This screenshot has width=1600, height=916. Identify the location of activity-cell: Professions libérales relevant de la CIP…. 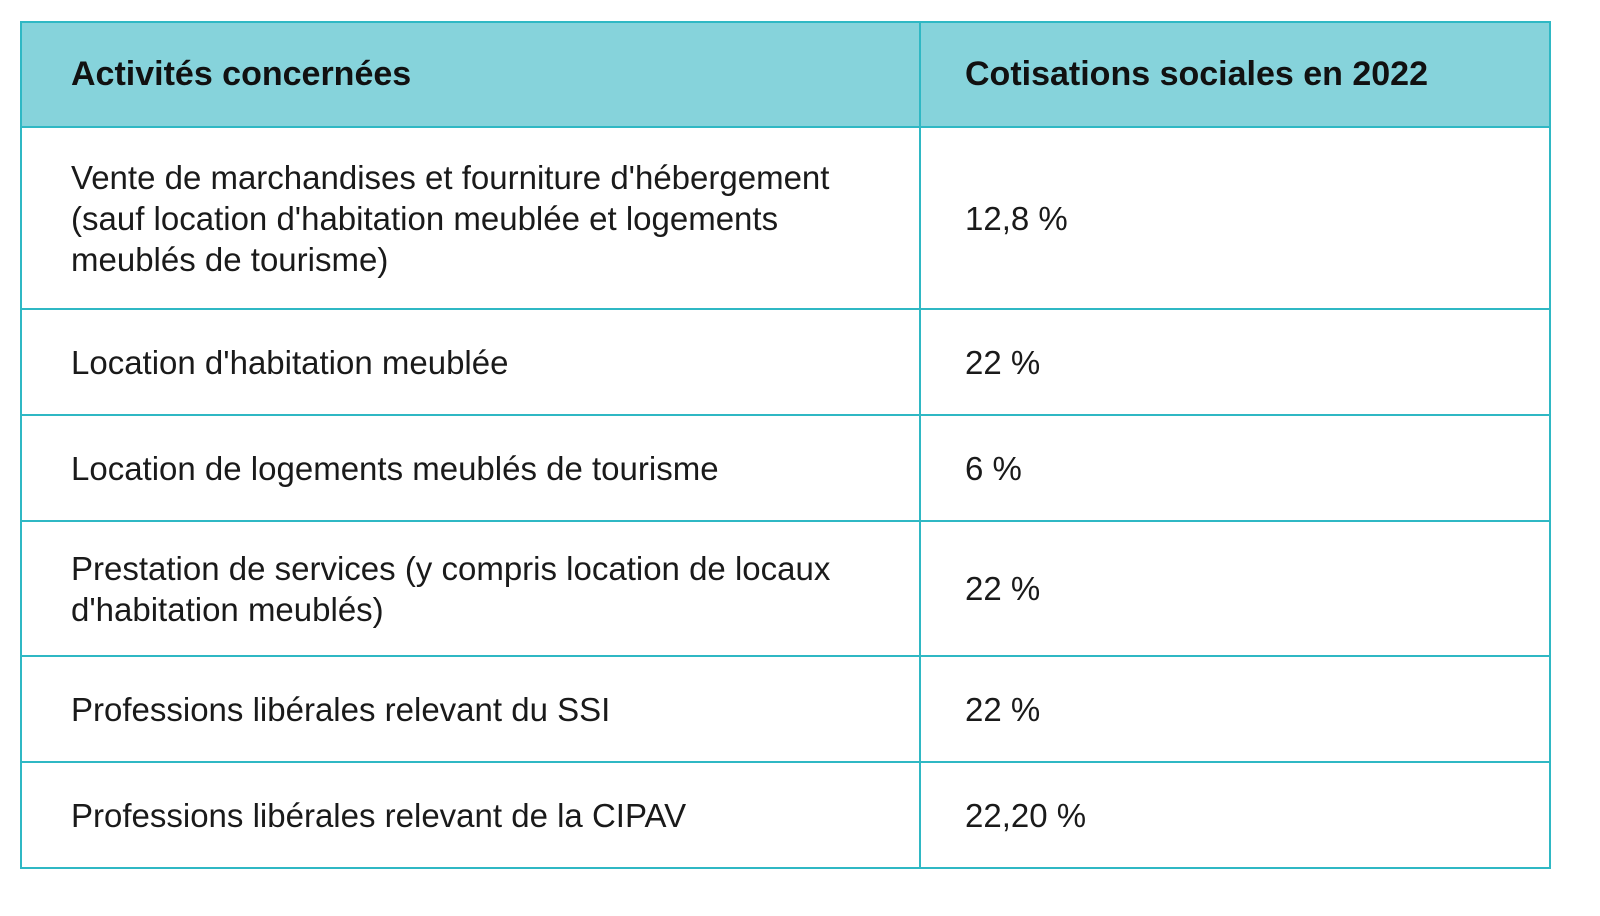
(470, 815).